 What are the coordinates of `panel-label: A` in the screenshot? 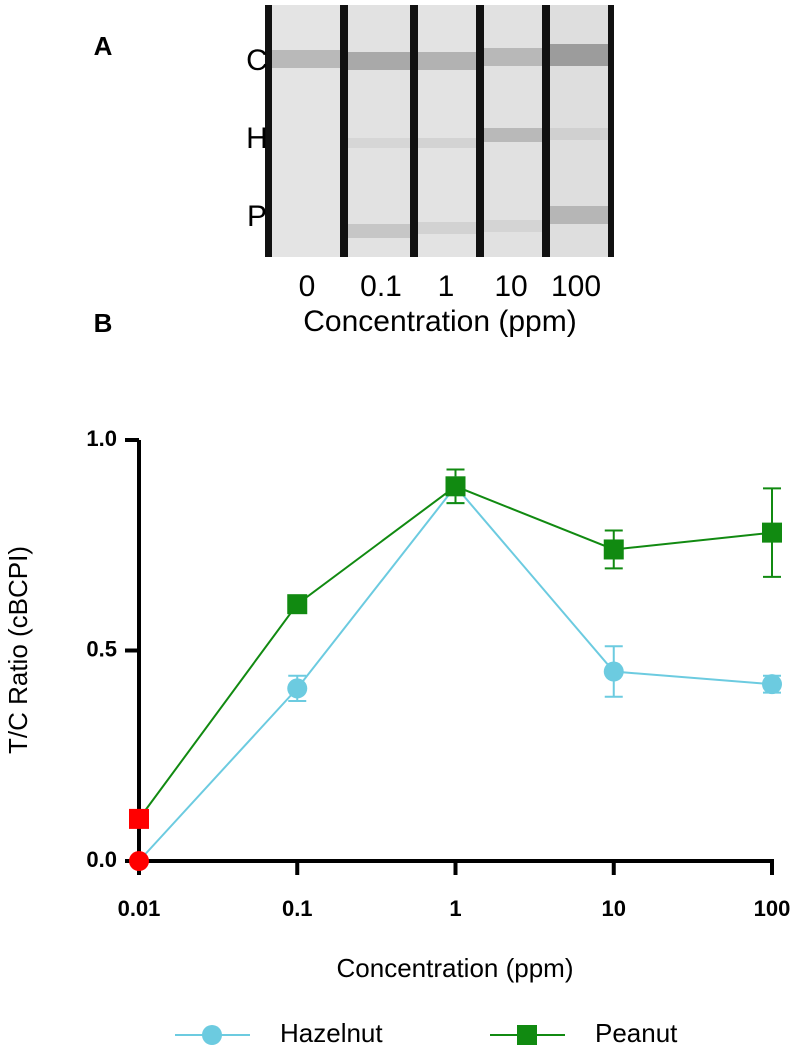 It's located at (103, 46).